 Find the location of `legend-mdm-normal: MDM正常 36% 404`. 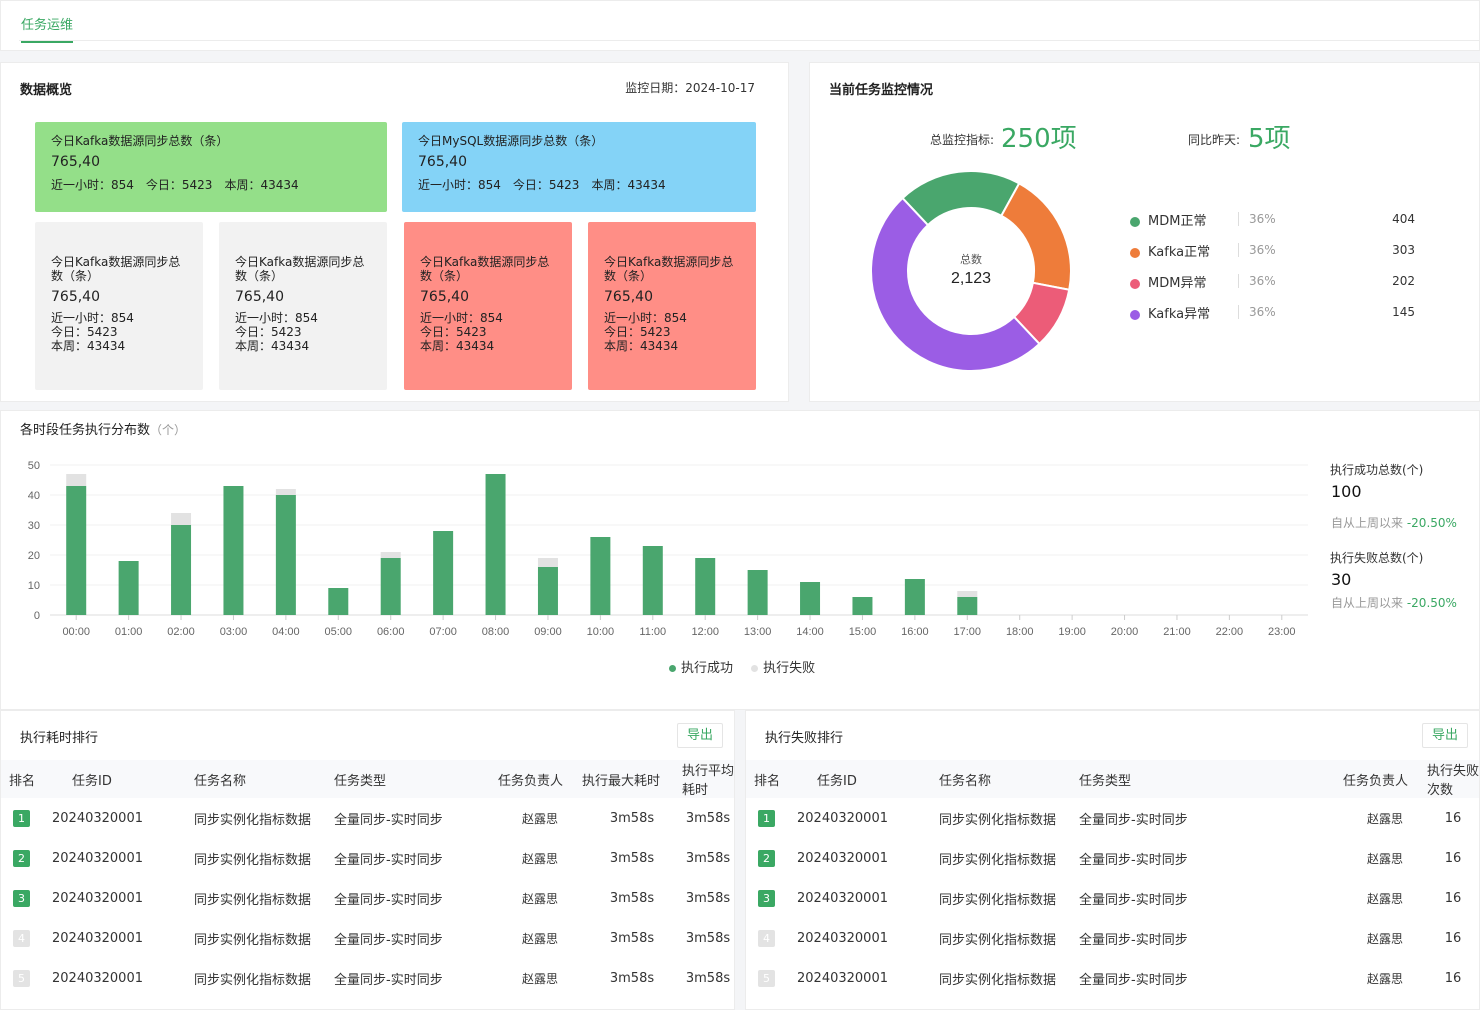

legend-mdm-normal: MDM正常 36% 404 is located at coordinates (1275, 220).